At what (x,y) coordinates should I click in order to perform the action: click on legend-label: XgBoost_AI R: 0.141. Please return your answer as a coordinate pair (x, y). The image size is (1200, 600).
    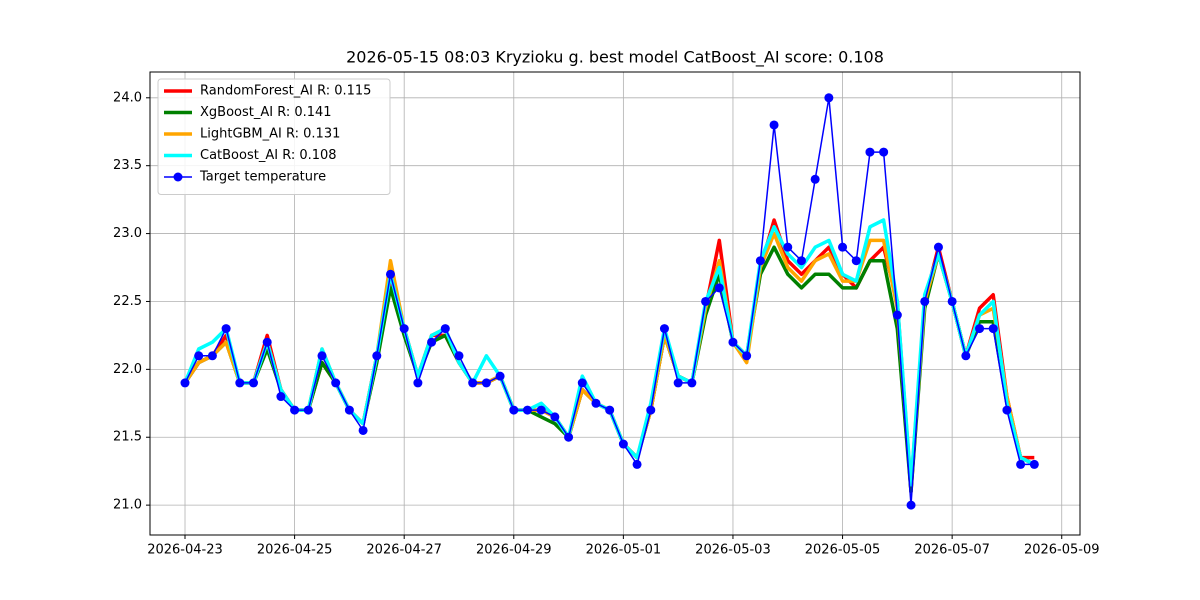
    Looking at the image, I should click on (266, 112).